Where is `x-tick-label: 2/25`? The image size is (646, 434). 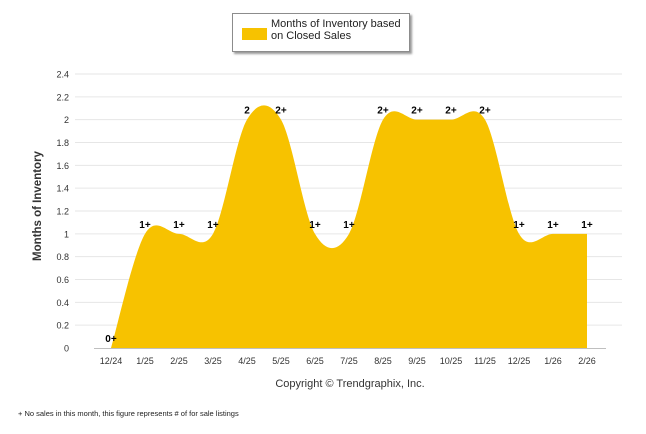 x-tick-label: 2/25 is located at coordinates (179, 361).